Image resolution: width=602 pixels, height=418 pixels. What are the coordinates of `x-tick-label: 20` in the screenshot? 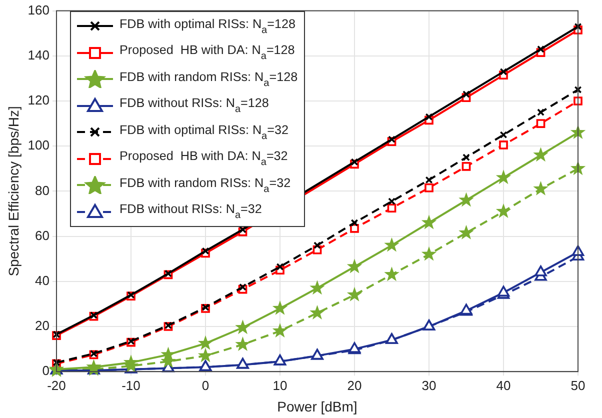 It's located at (354, 385).